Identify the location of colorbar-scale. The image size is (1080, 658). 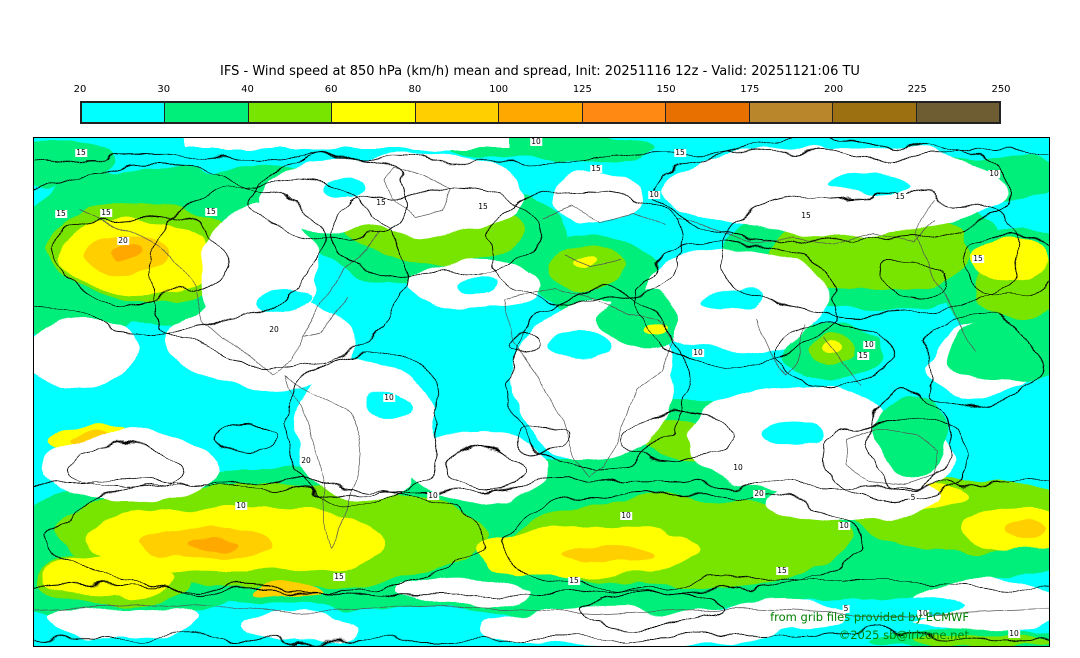
(540, 112).